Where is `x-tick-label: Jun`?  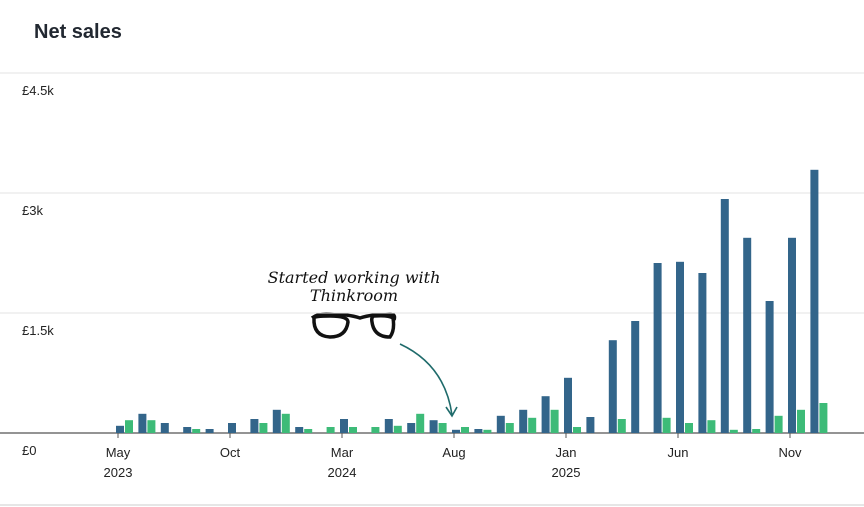 x-tick-label: Jun is located at coordinates (678, 452).